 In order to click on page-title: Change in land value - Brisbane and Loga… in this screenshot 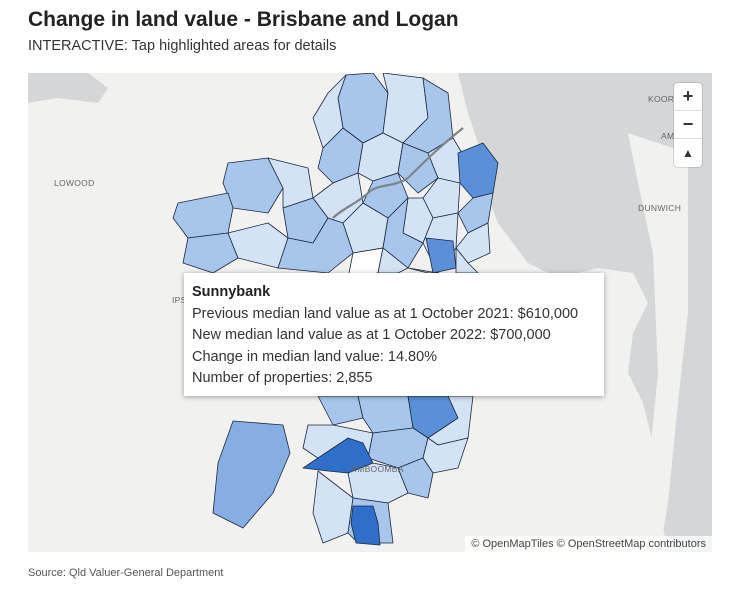, I will do `click(243, 19)`.